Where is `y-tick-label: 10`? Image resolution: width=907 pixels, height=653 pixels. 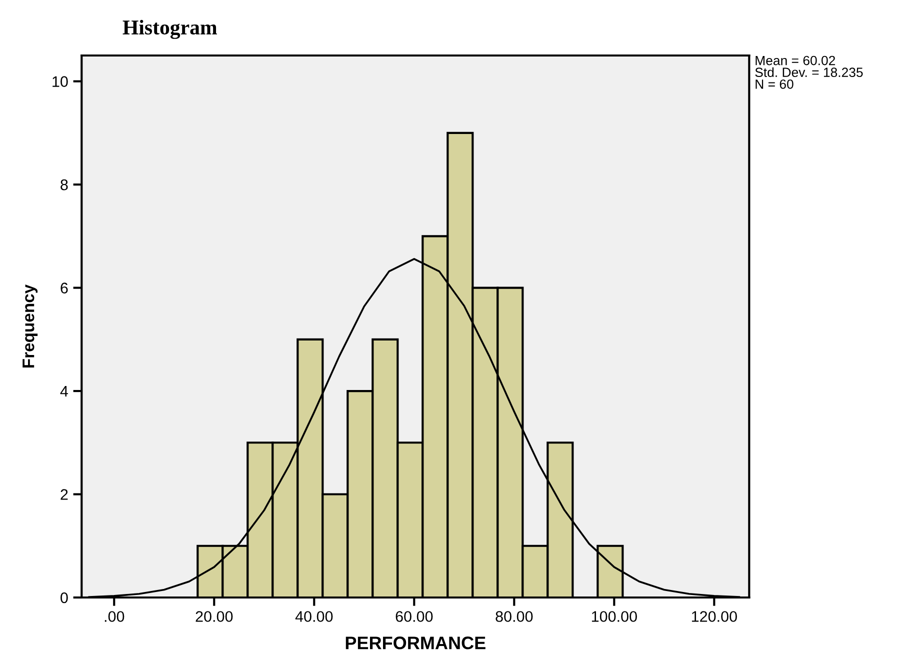 y-tick-label: 10 is located at coordinates (60, 81).